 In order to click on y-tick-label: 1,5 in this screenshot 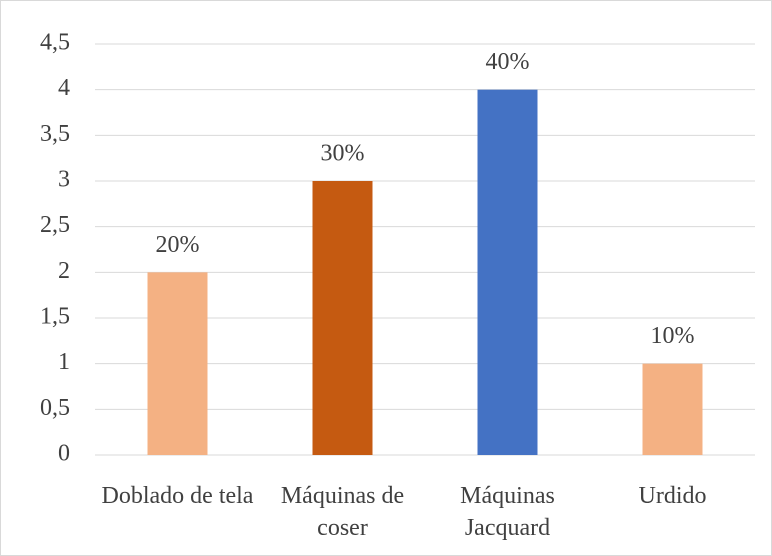, I will do `click(55, 317)`.